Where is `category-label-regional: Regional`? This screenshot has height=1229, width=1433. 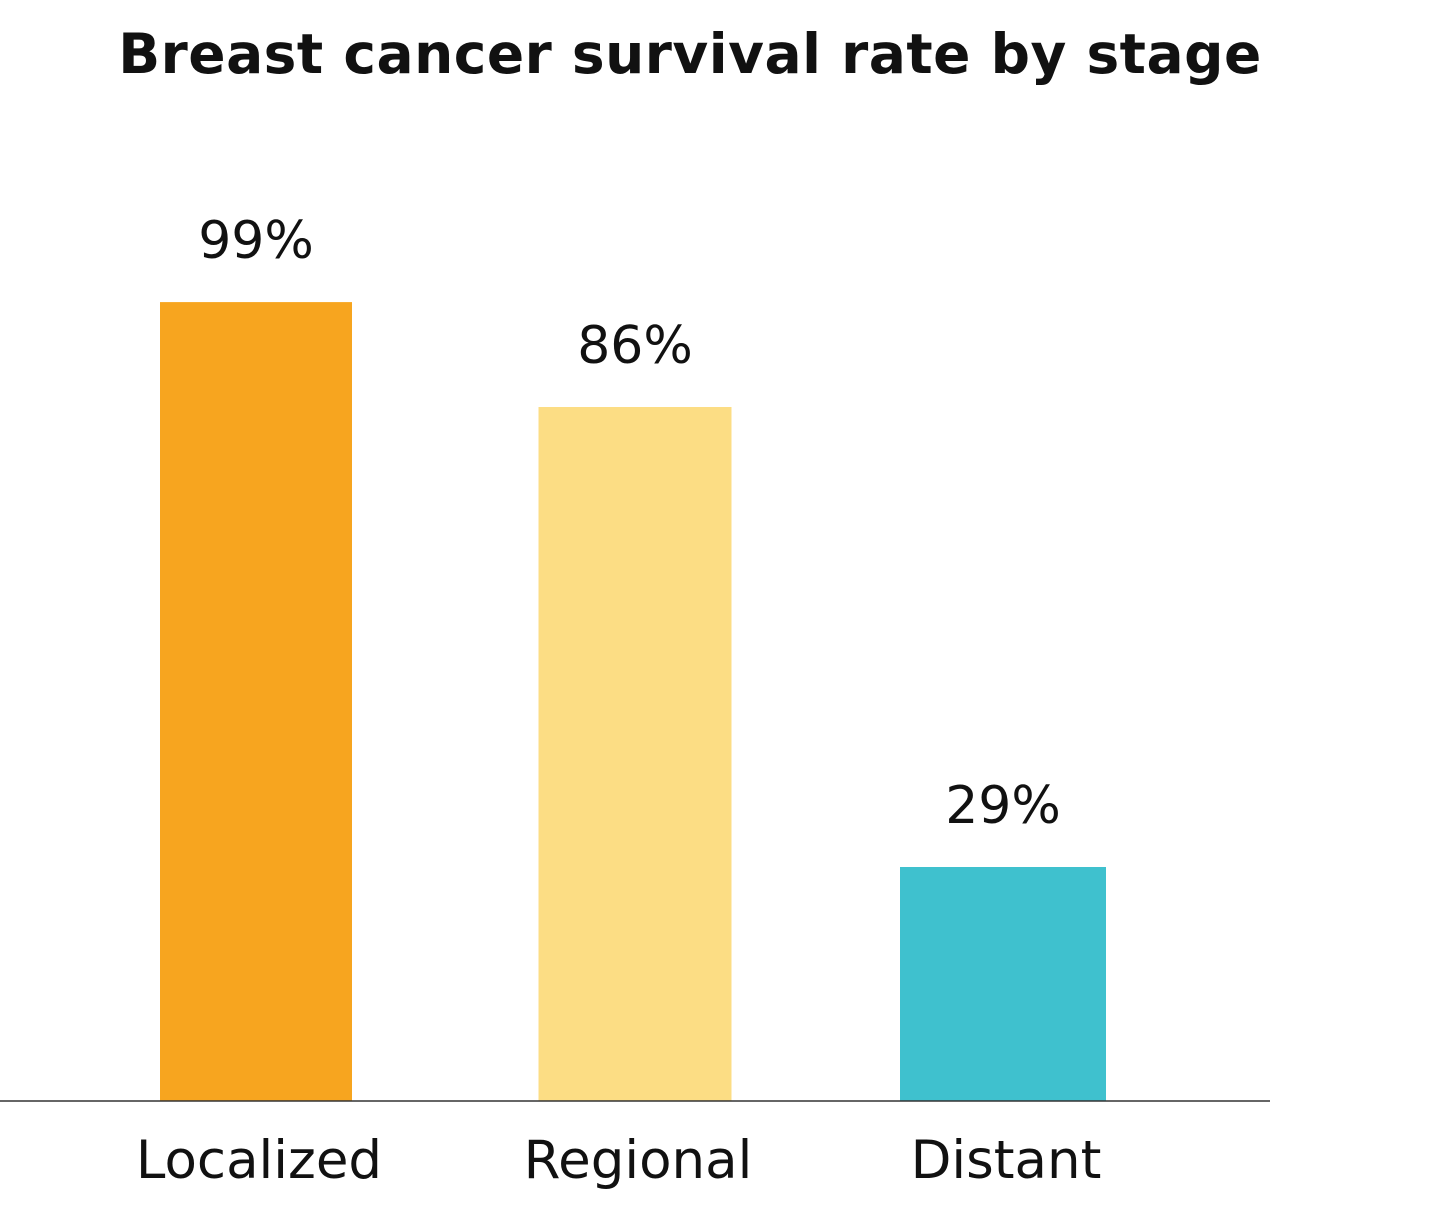
category-label-regional: Regional is located at coordinates (638, 1160).